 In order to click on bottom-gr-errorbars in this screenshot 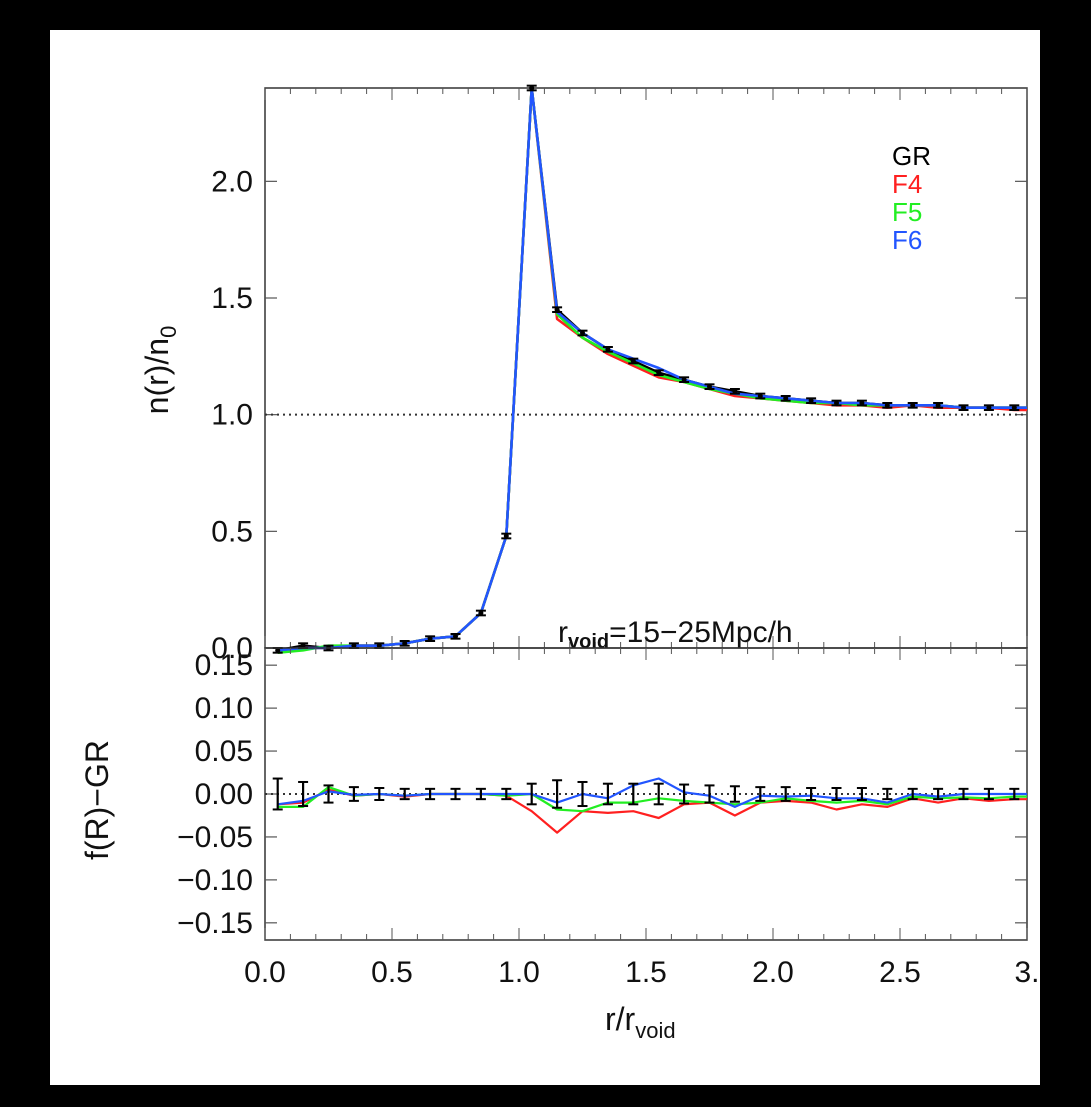, I will do `click(646, 794)`.